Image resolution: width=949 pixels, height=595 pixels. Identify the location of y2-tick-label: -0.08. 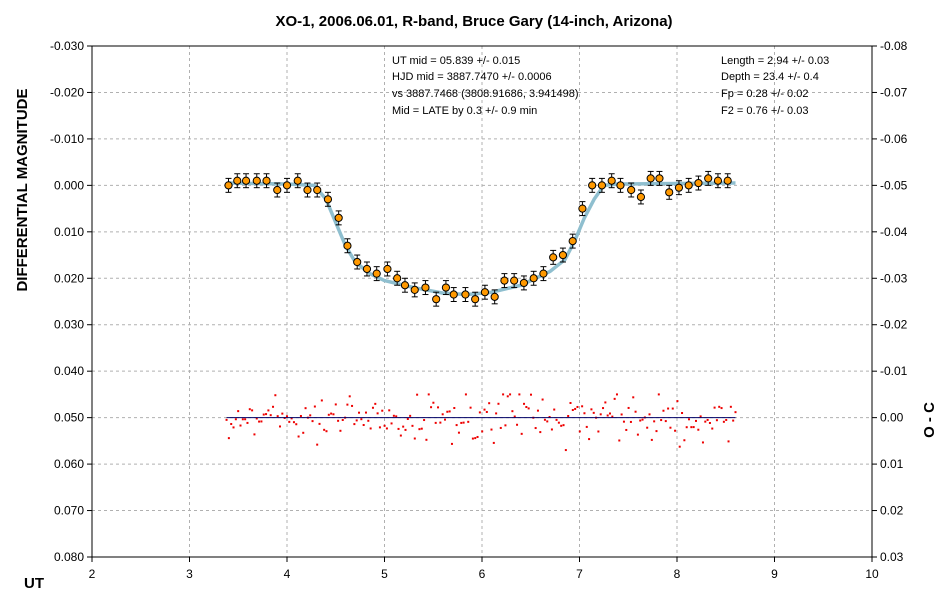
(894, 46).